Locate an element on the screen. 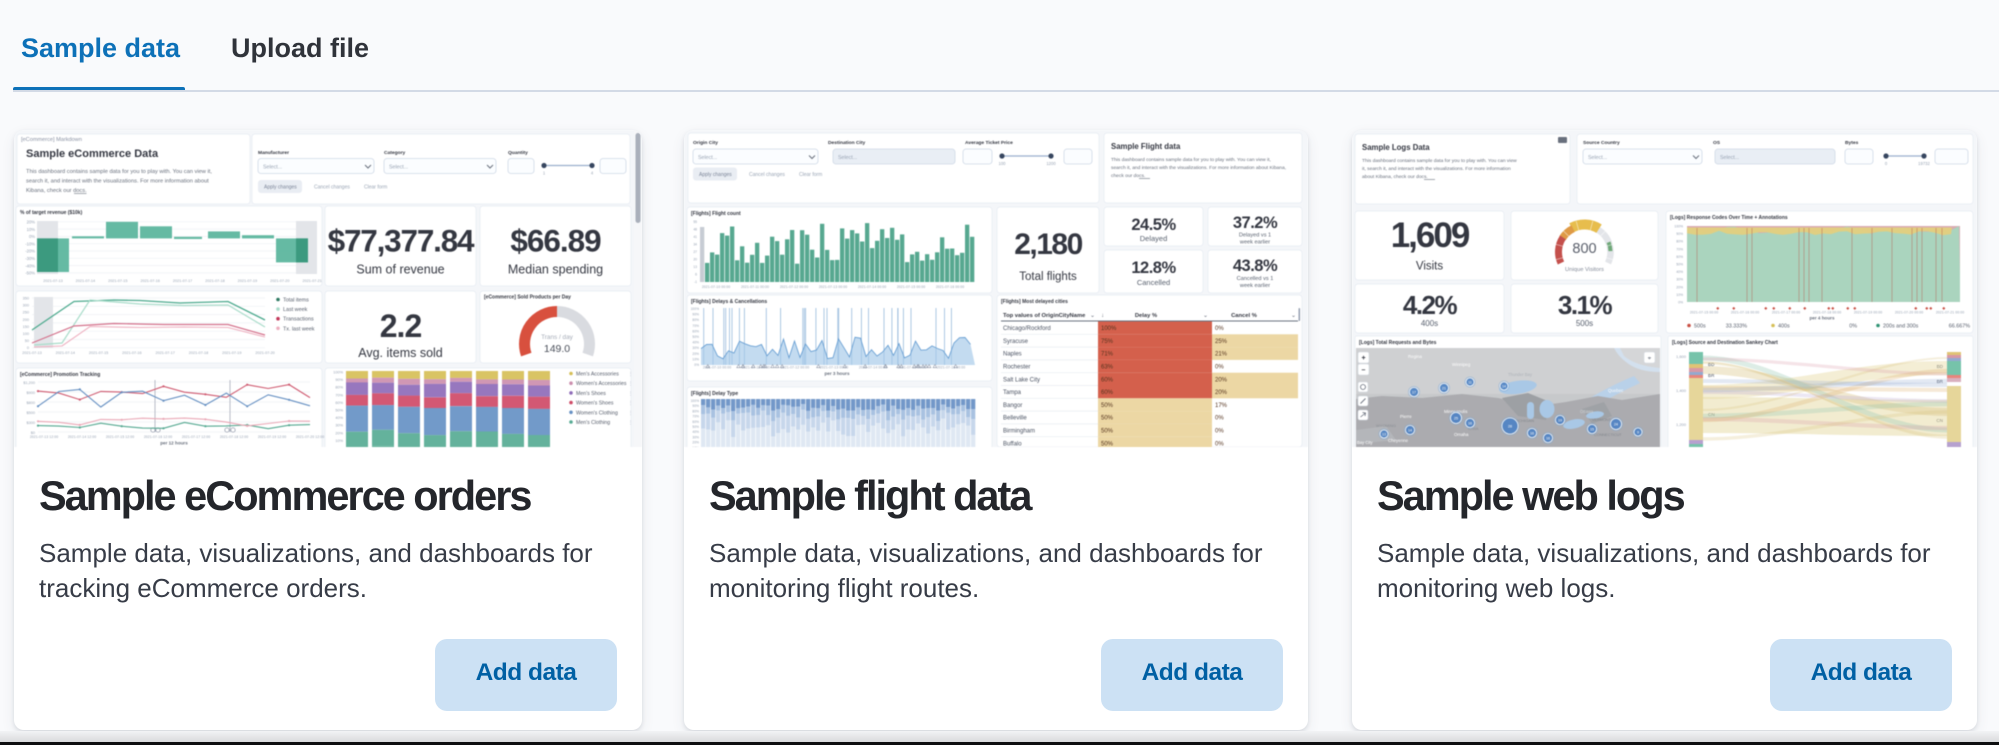 The height and width of the screenshot is (745, 1999). svg-text: 100% is located at coordinates (695, 401).